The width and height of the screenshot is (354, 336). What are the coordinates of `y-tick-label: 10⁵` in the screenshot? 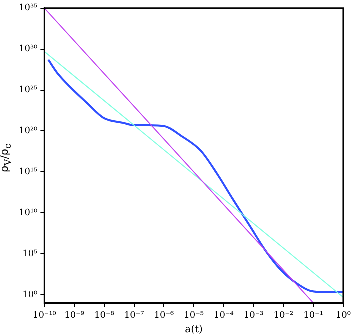 It's located at (30, 254).